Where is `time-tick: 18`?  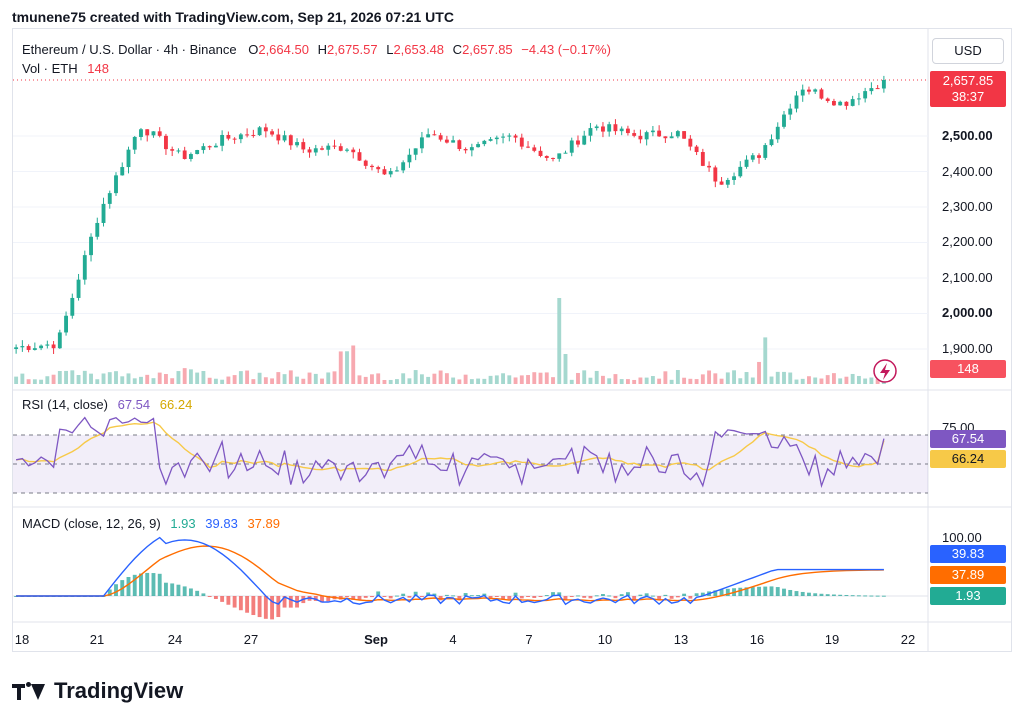 time-tick: 18 is located at coordinates (22, 639).